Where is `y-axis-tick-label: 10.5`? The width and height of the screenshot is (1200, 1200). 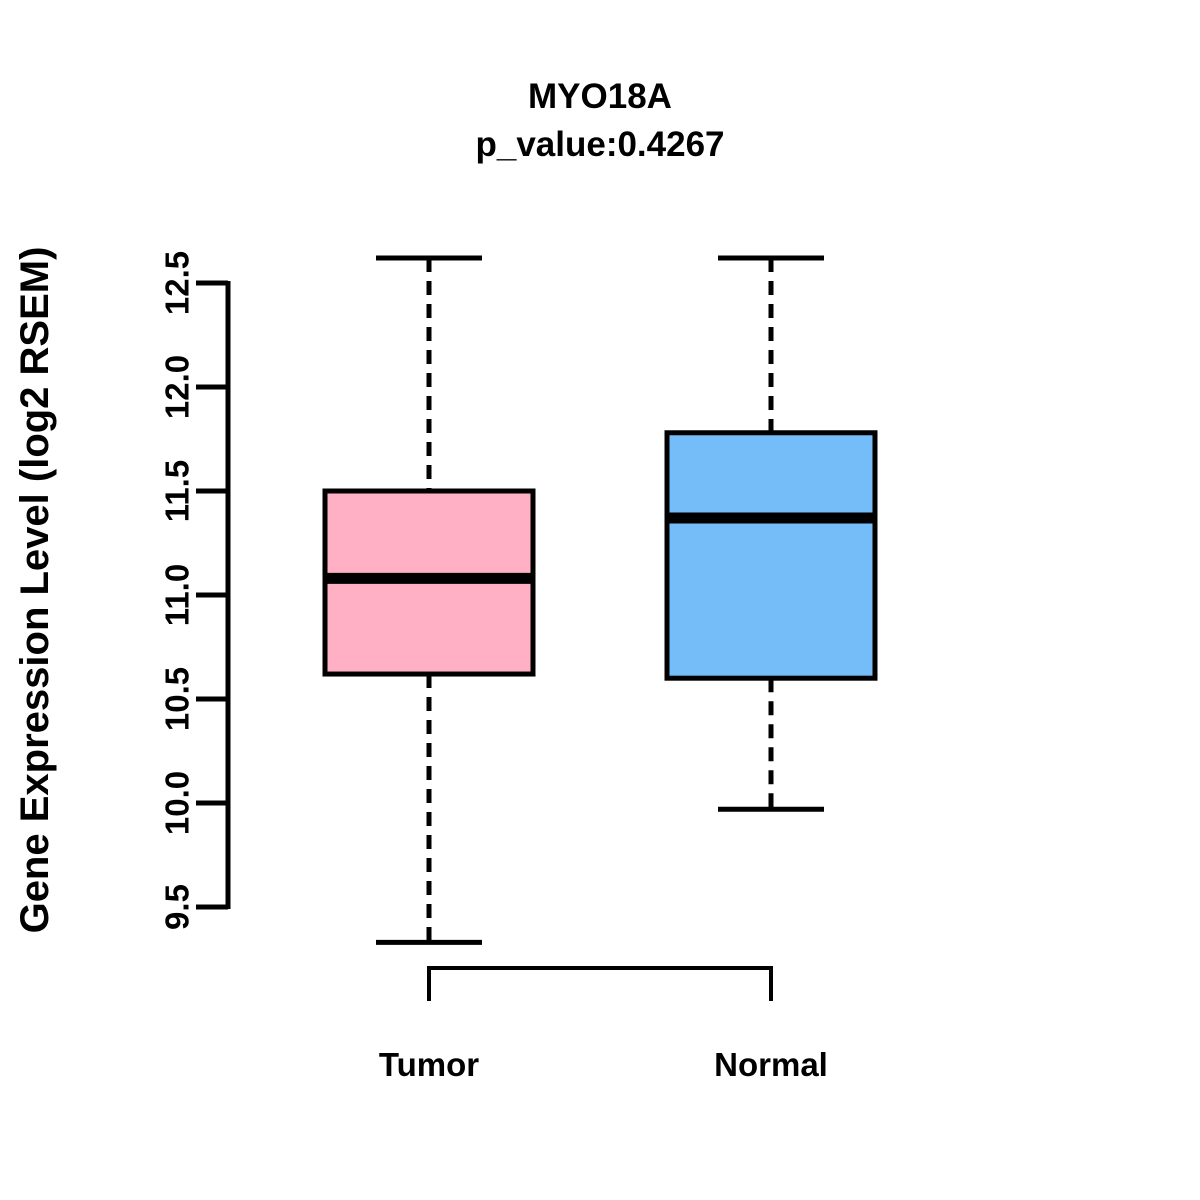 y-axis-tick-label: 10.5 is located at coordinates (177, 699).